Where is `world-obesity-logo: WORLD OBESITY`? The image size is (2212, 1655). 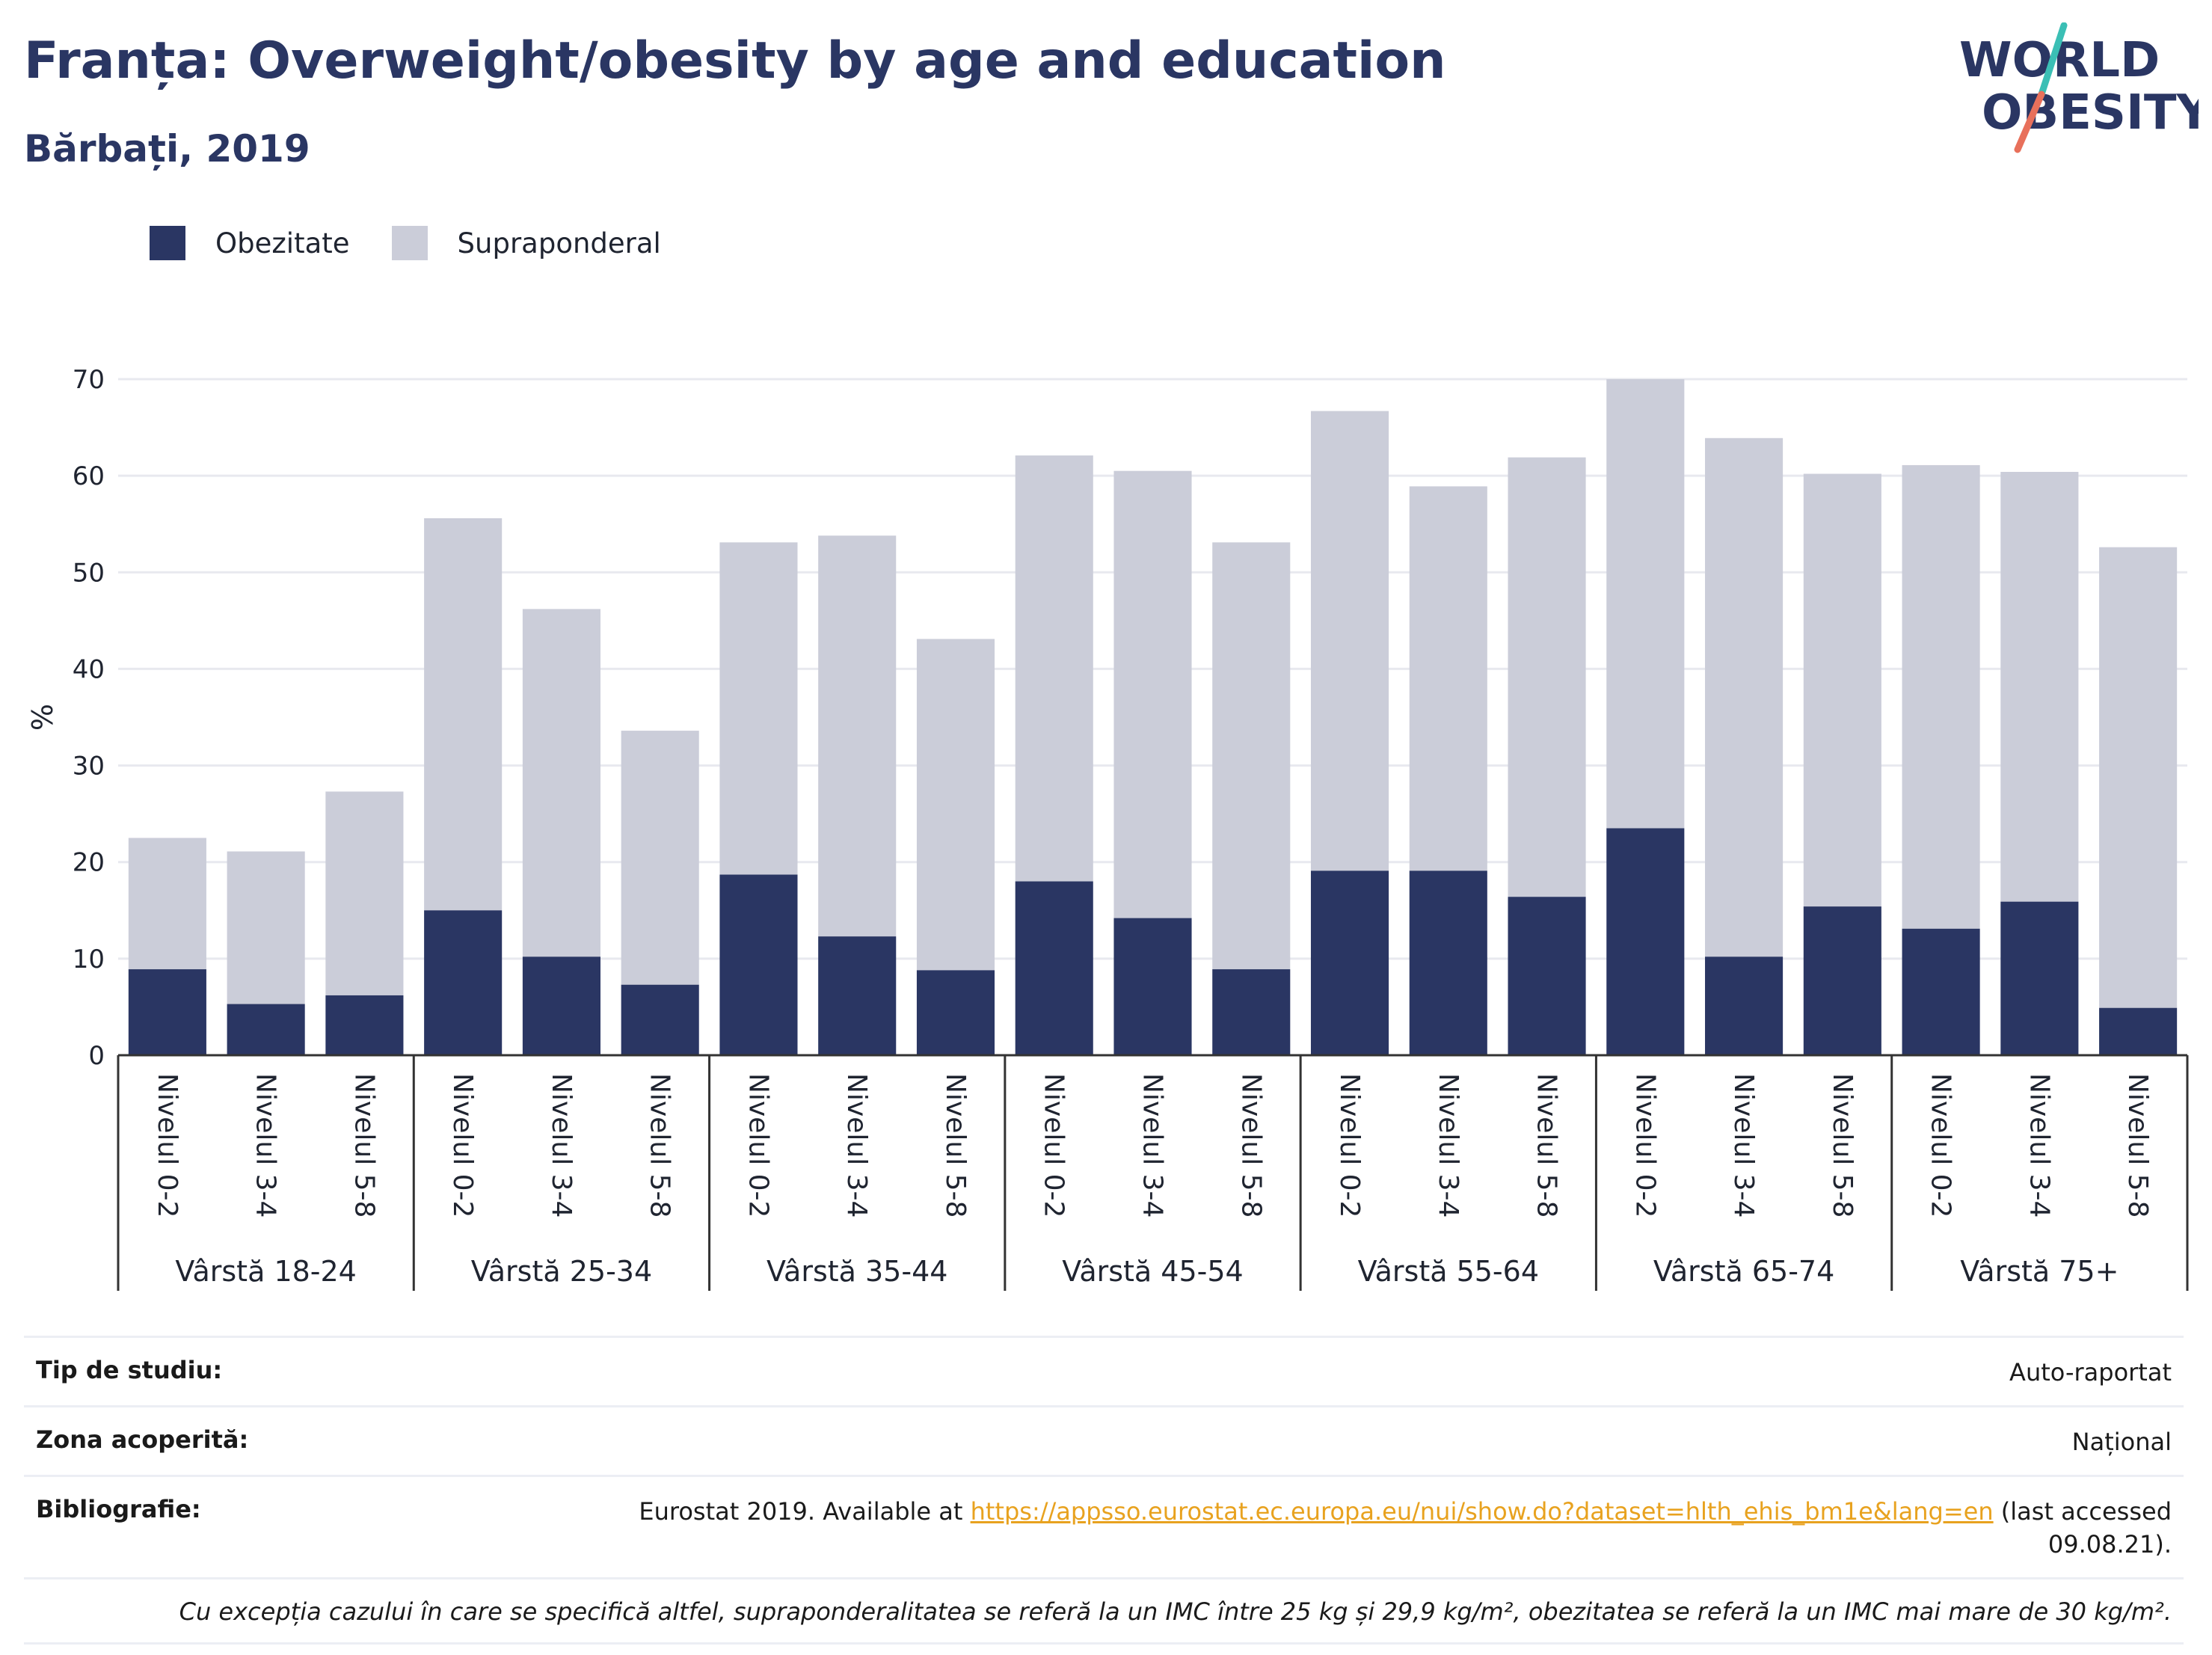 world-obesity-logo: WORLD OBESITY is located at coordinates (2079, 87).